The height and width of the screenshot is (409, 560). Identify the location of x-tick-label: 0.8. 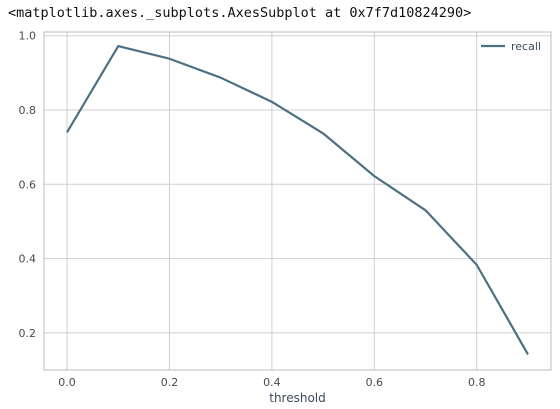
(477, 382).